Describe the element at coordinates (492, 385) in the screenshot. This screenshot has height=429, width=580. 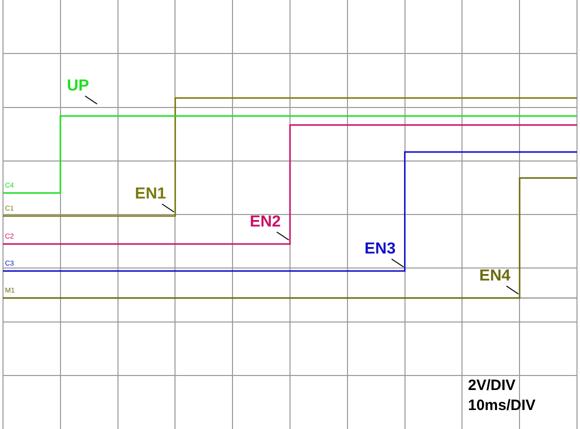
I see `text: 2V/DIV` at that location.